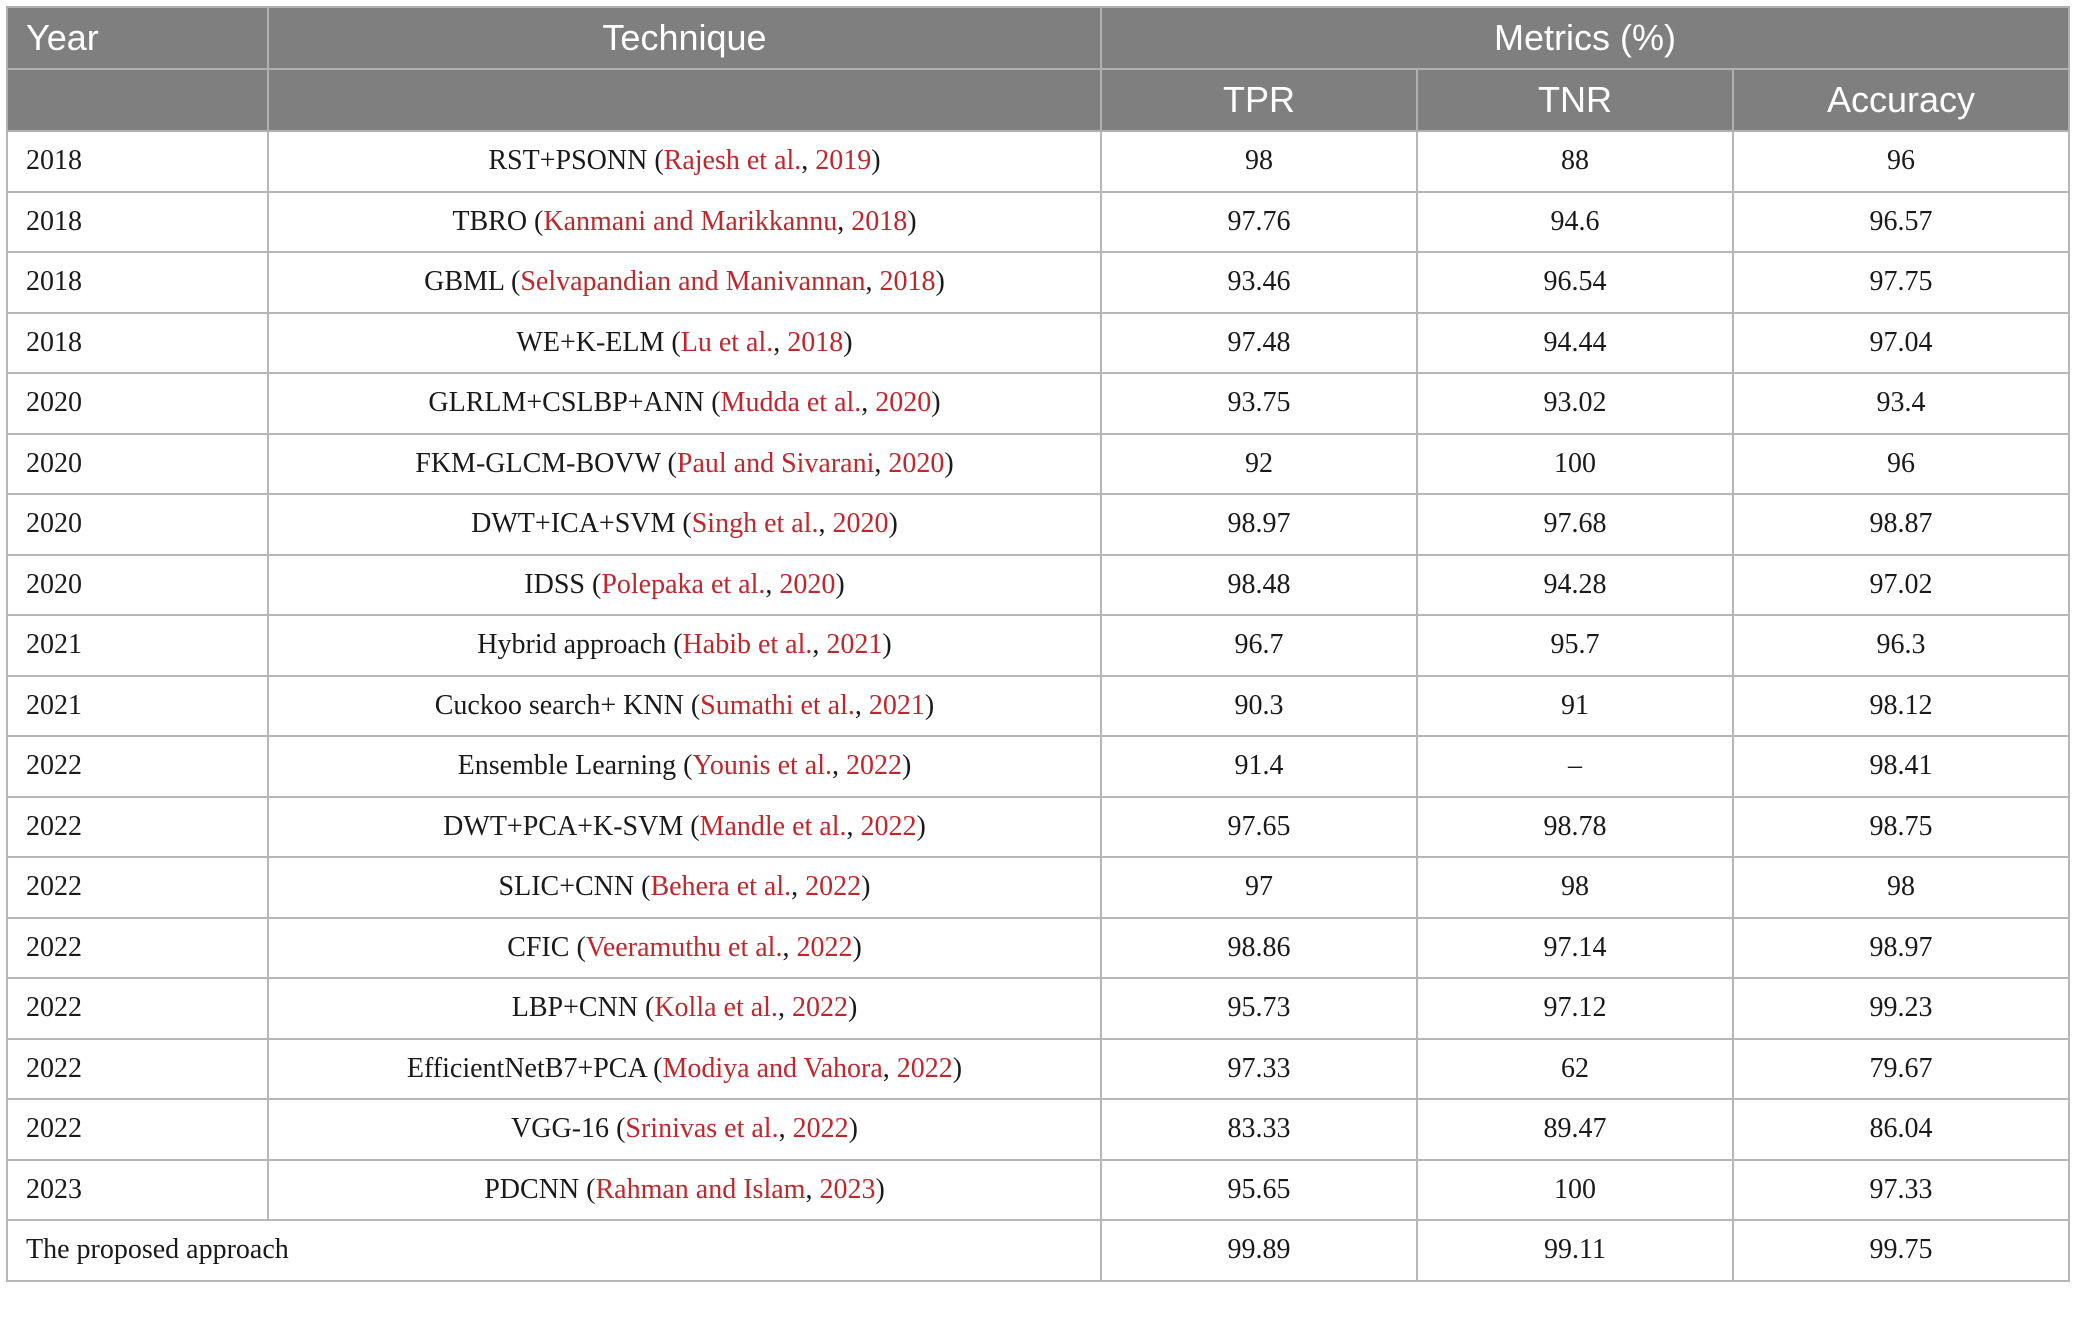  I want to click on cell-accuracy: 97.33, so click(1901, 1189).